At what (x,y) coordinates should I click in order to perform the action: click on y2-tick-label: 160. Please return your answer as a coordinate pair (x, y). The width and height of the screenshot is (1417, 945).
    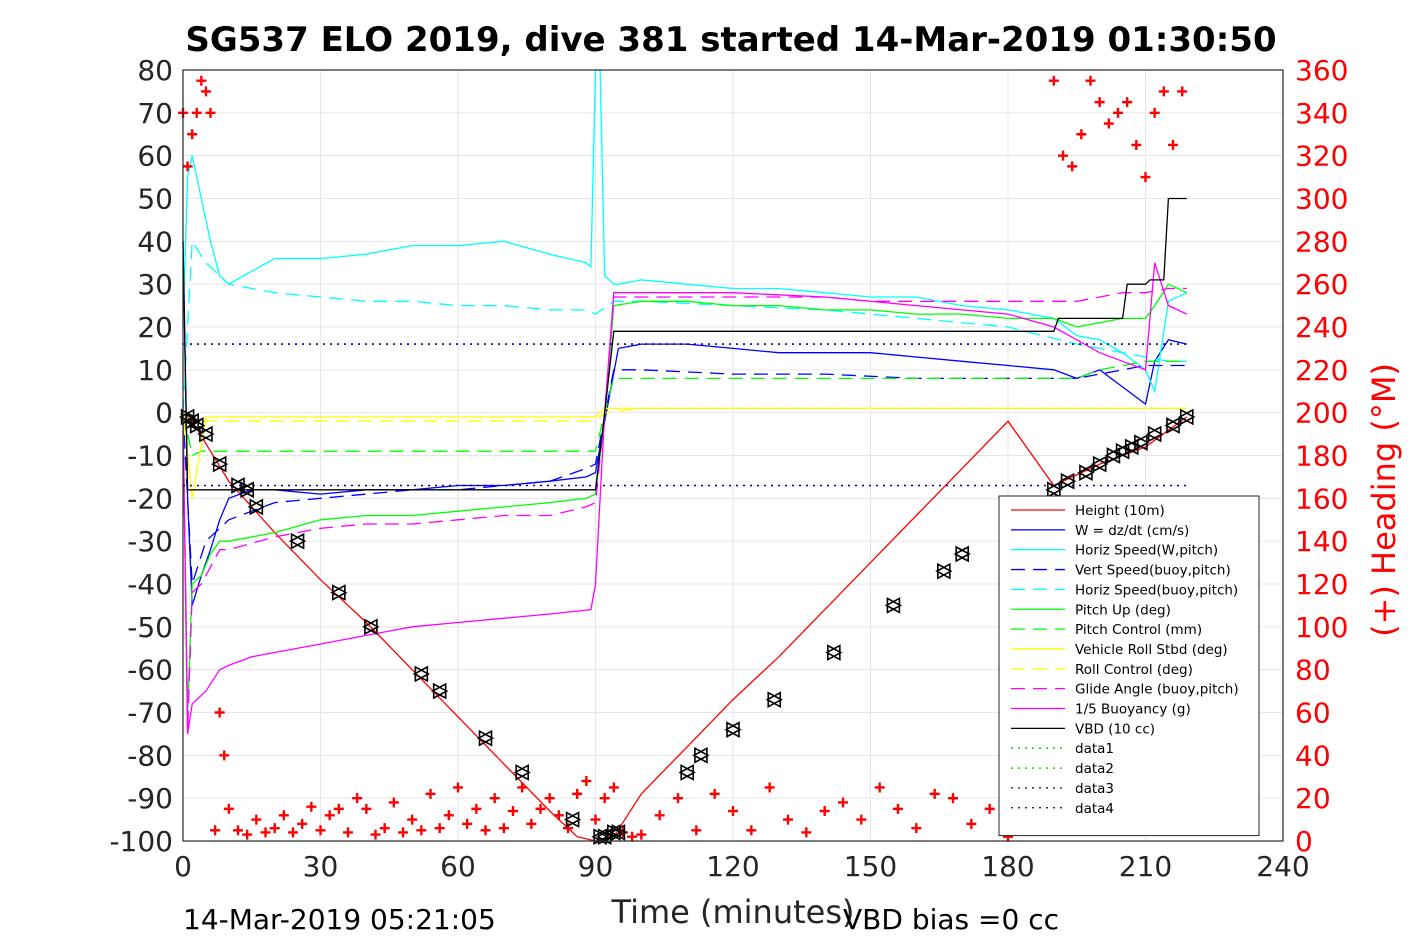
    Looking at the image, I should click on (1321, 498).